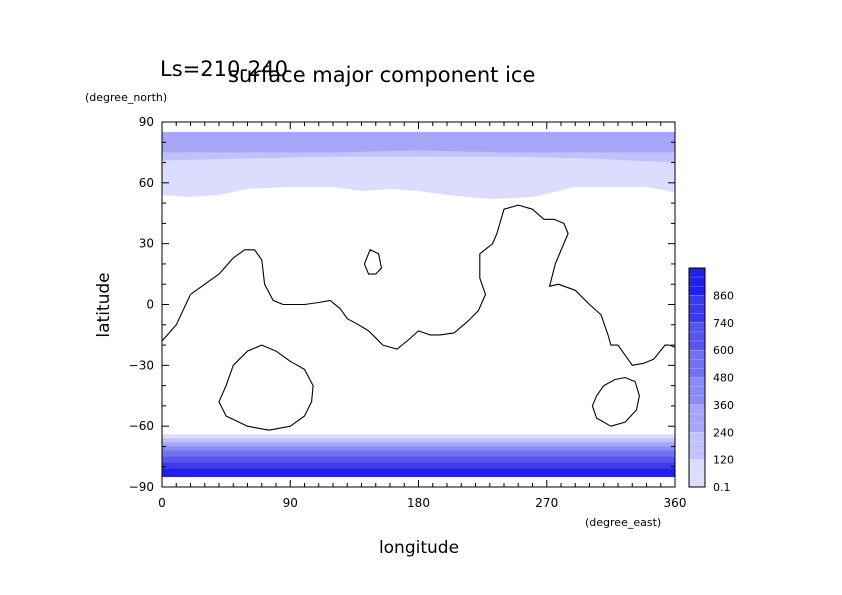 This screenshot has width=842, height=595. I want to click on x-tick-label: 360, so click(675, 503).